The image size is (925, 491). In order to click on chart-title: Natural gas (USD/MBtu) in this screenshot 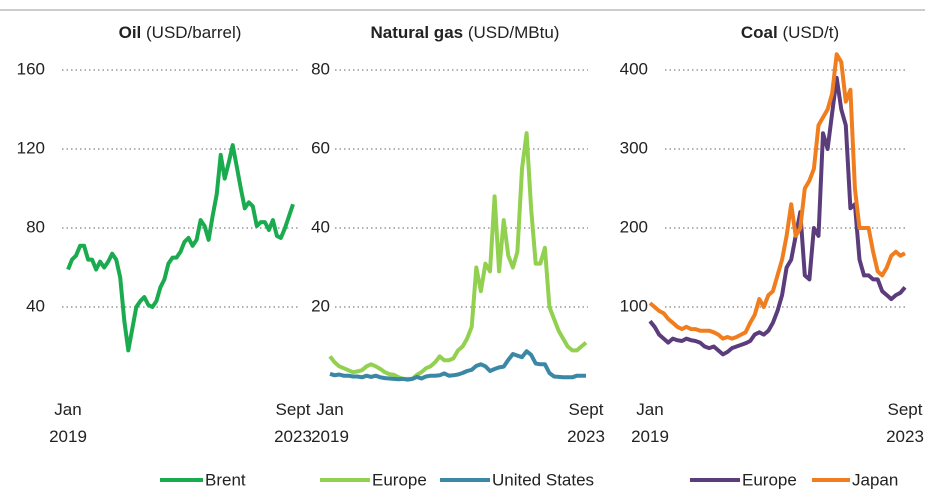, I will do `click(465, 32)`.